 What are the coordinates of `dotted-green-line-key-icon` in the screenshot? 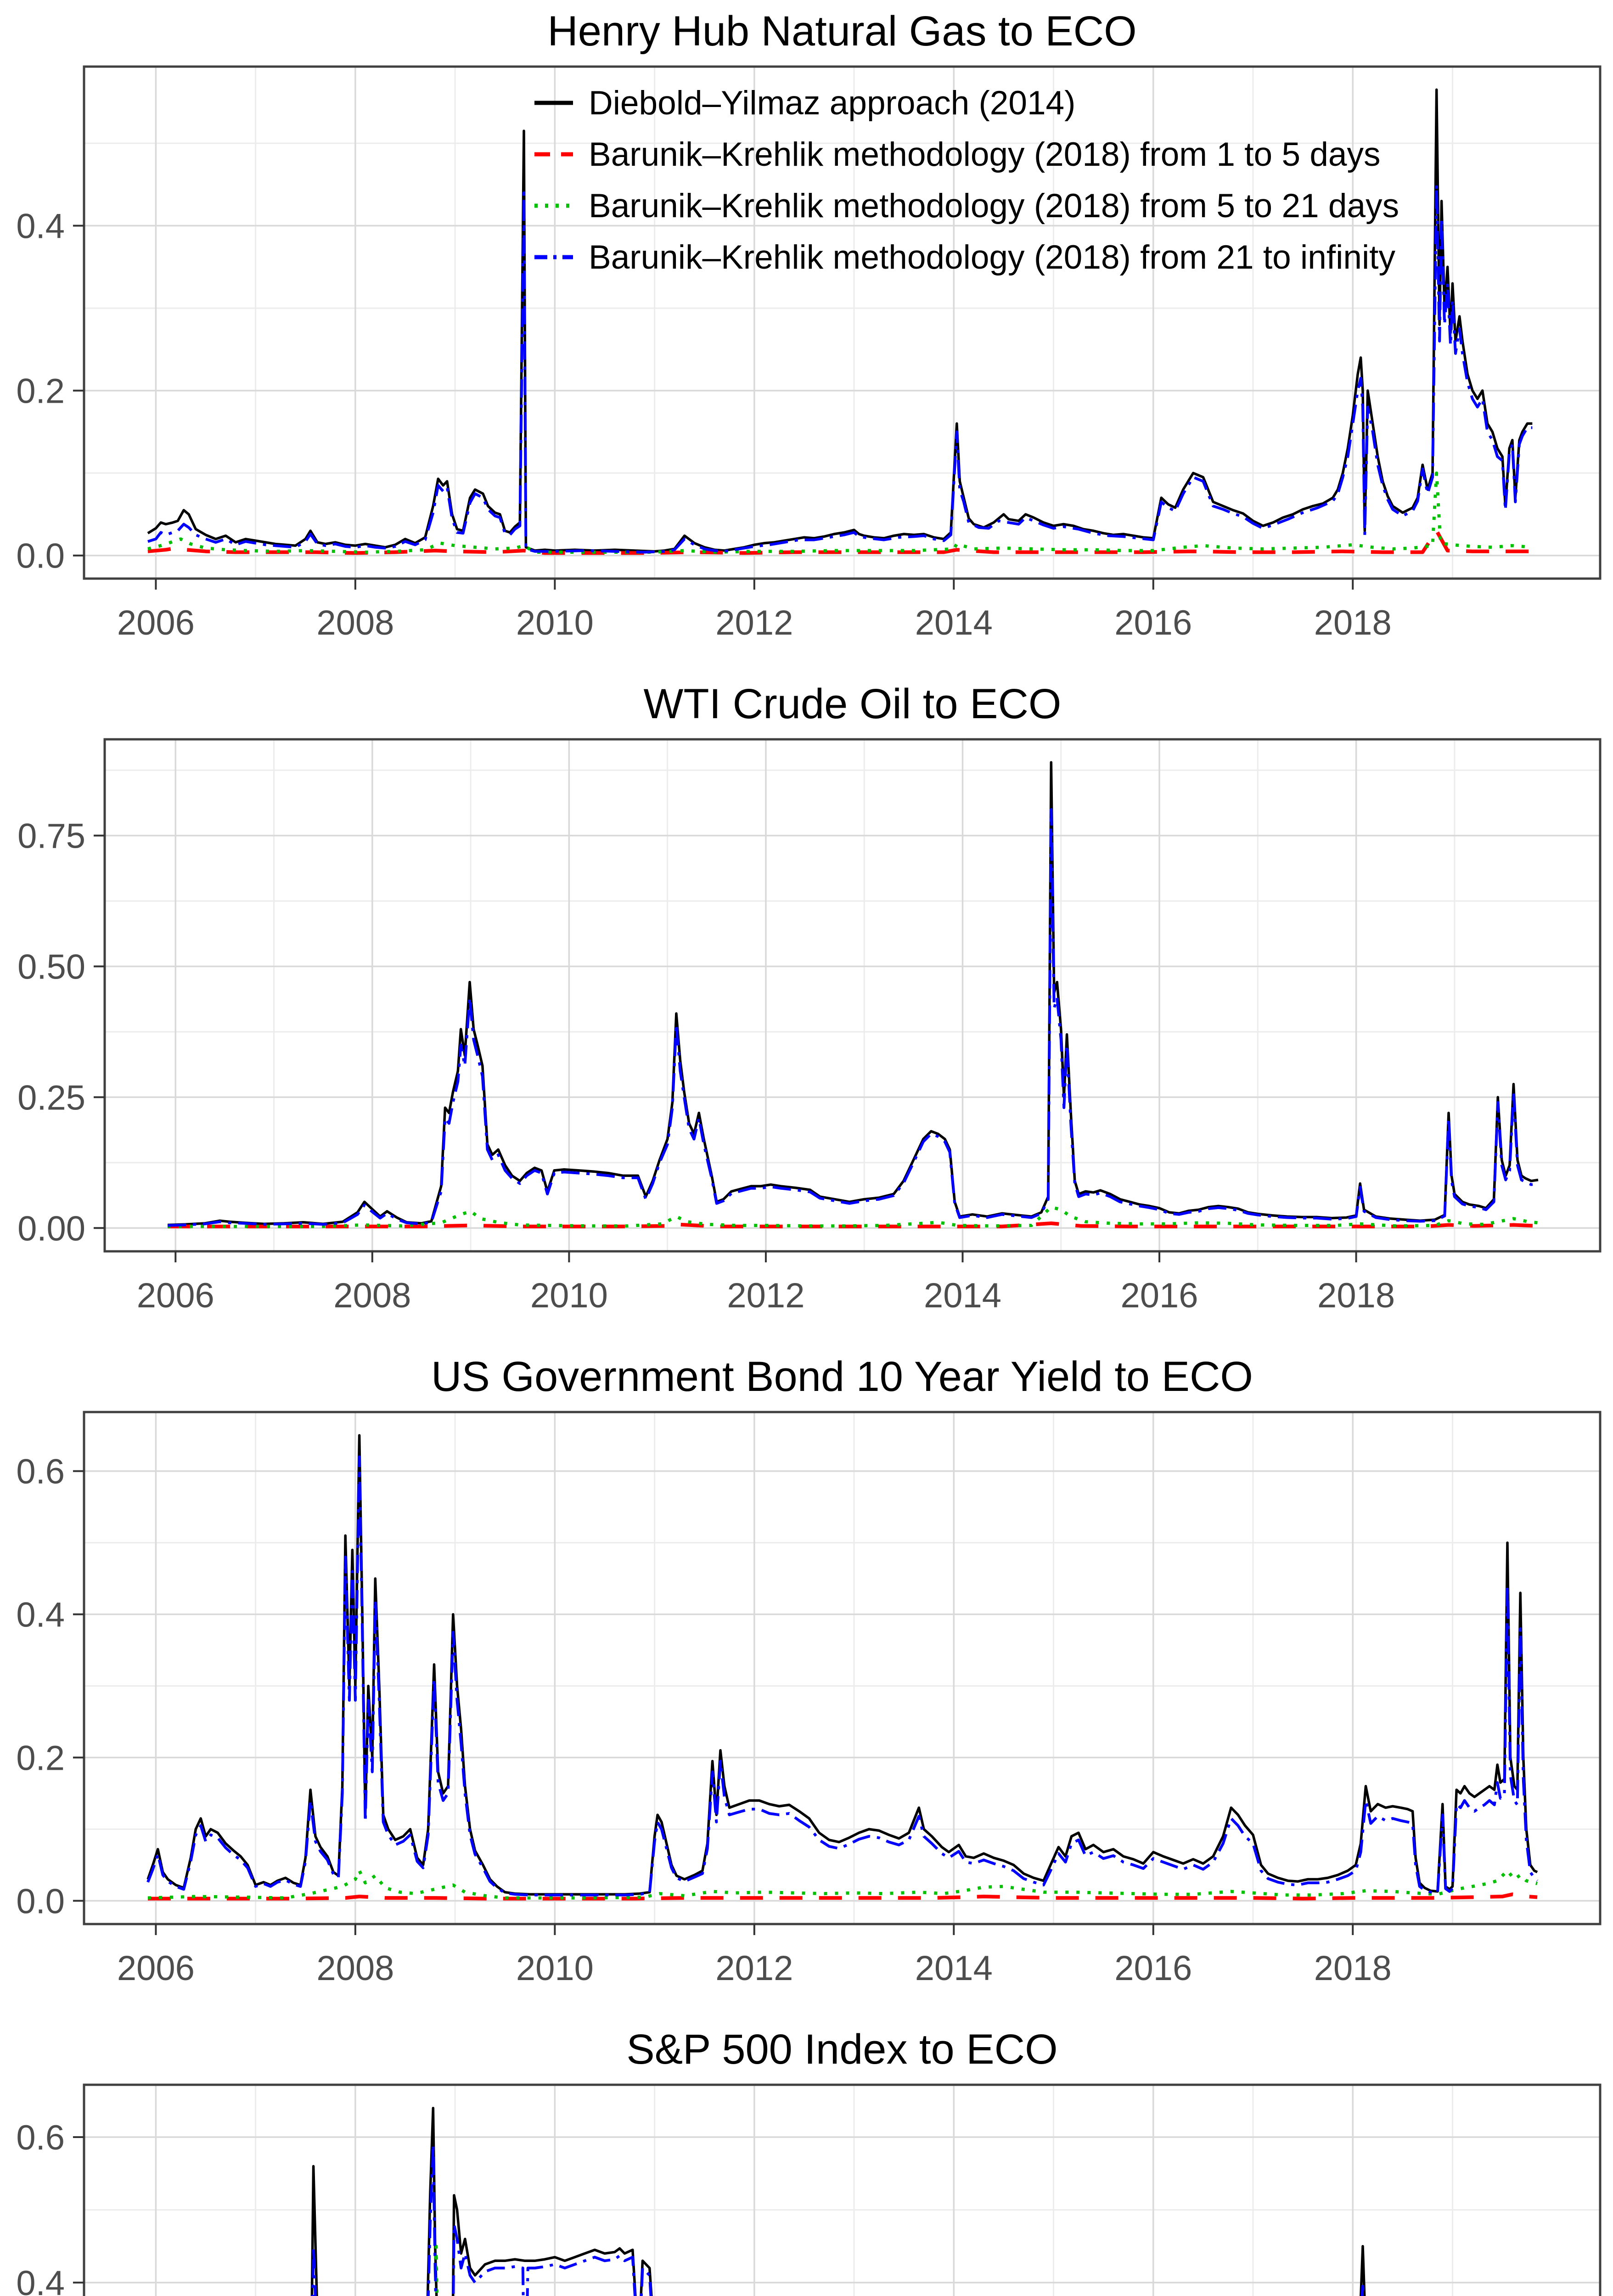 It's located at (554, 205).